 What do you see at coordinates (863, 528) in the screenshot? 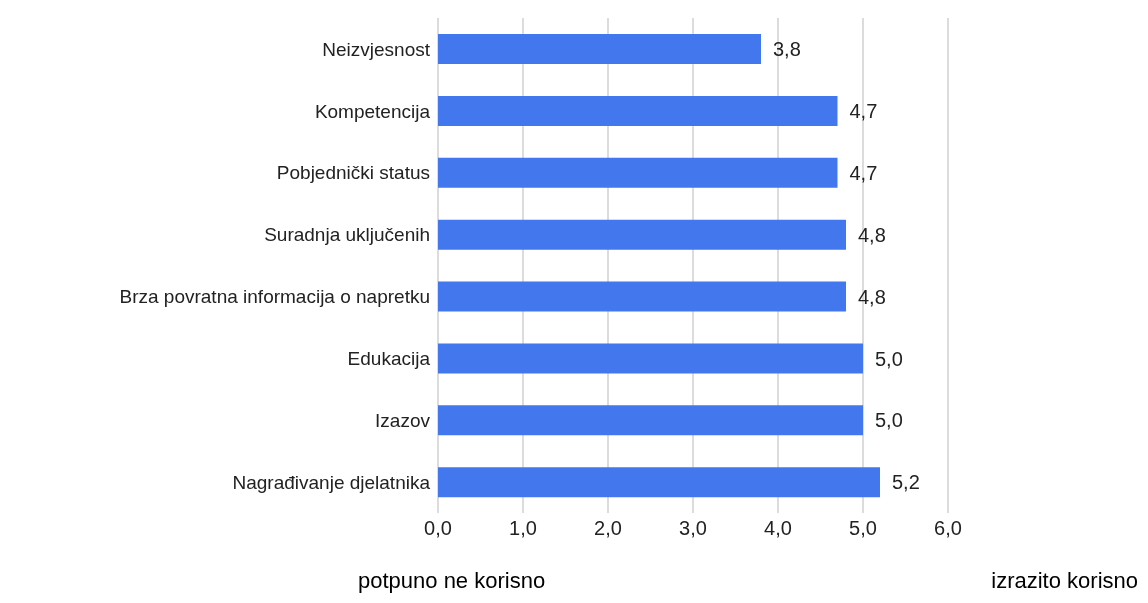
I see `x-tick-label: 5,0` at bounding box center [863, 528].